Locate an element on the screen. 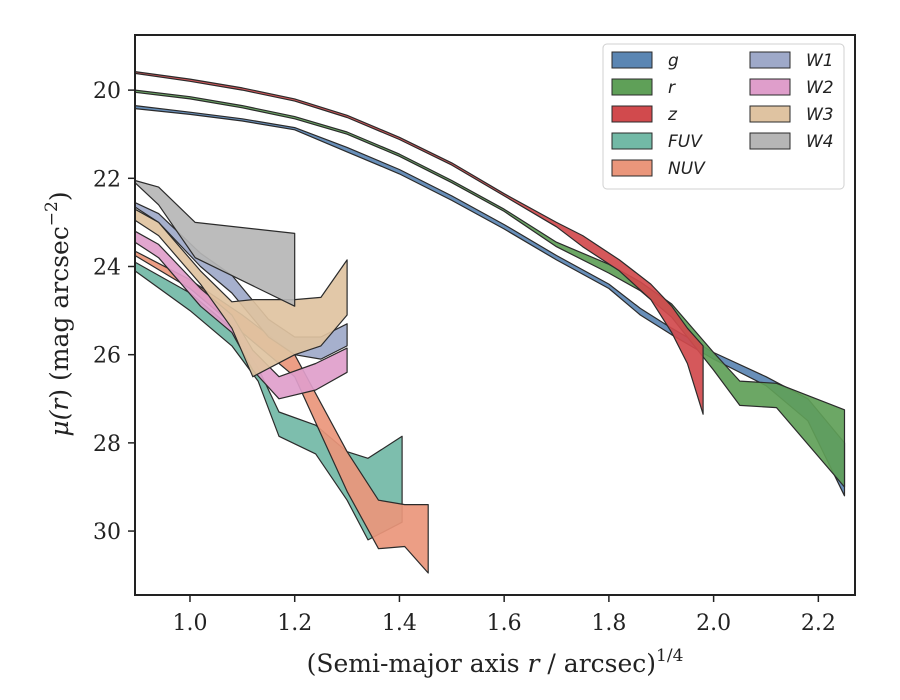  y-axis-ticks: 20 22 24 26 28 30 is located at coordinates (114, 312).